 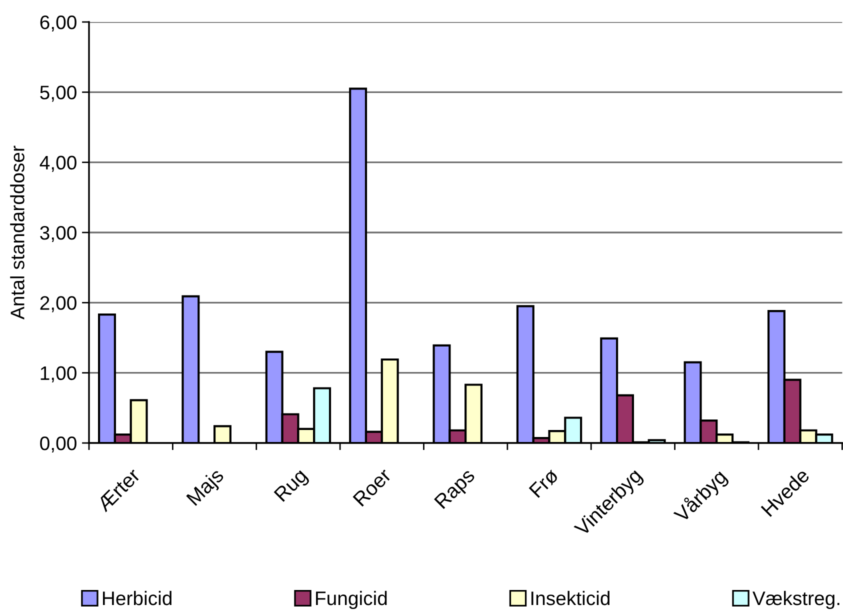 I want to click on x-tick-label: Frø, so click(x=544, y=482).